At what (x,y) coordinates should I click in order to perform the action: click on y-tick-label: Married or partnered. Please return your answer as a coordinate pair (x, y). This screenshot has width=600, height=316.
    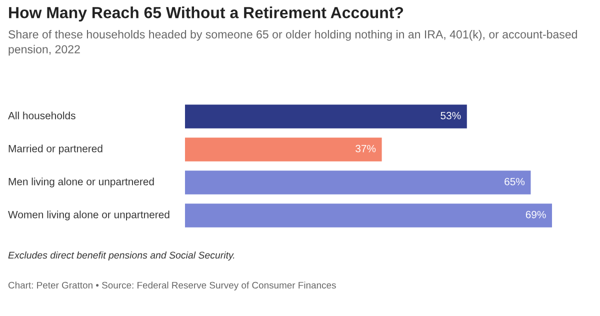
    Looking at the image, I should click on (55, 149).